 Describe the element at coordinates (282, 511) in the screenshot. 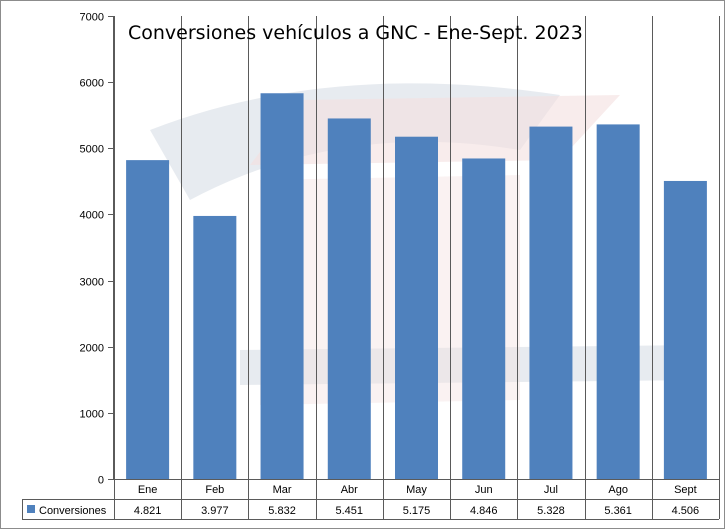

I see `data-label: 5.832` at that location.